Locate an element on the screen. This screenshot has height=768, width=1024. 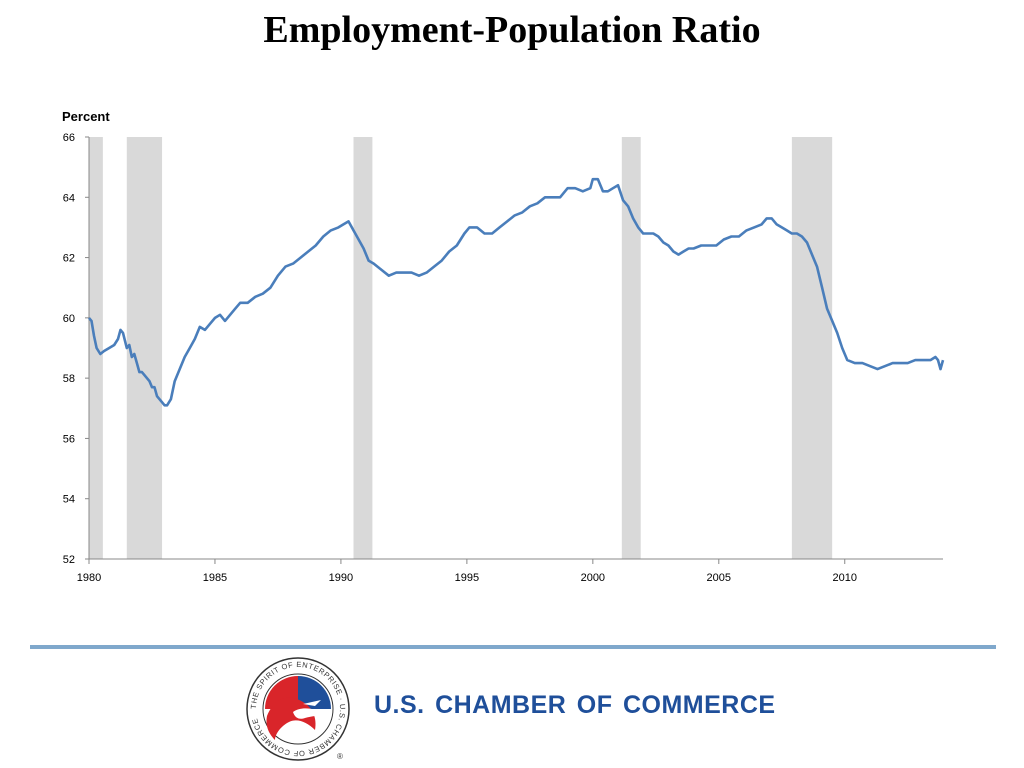
y-tick-label: 58 is located at coordinates (69, 379).